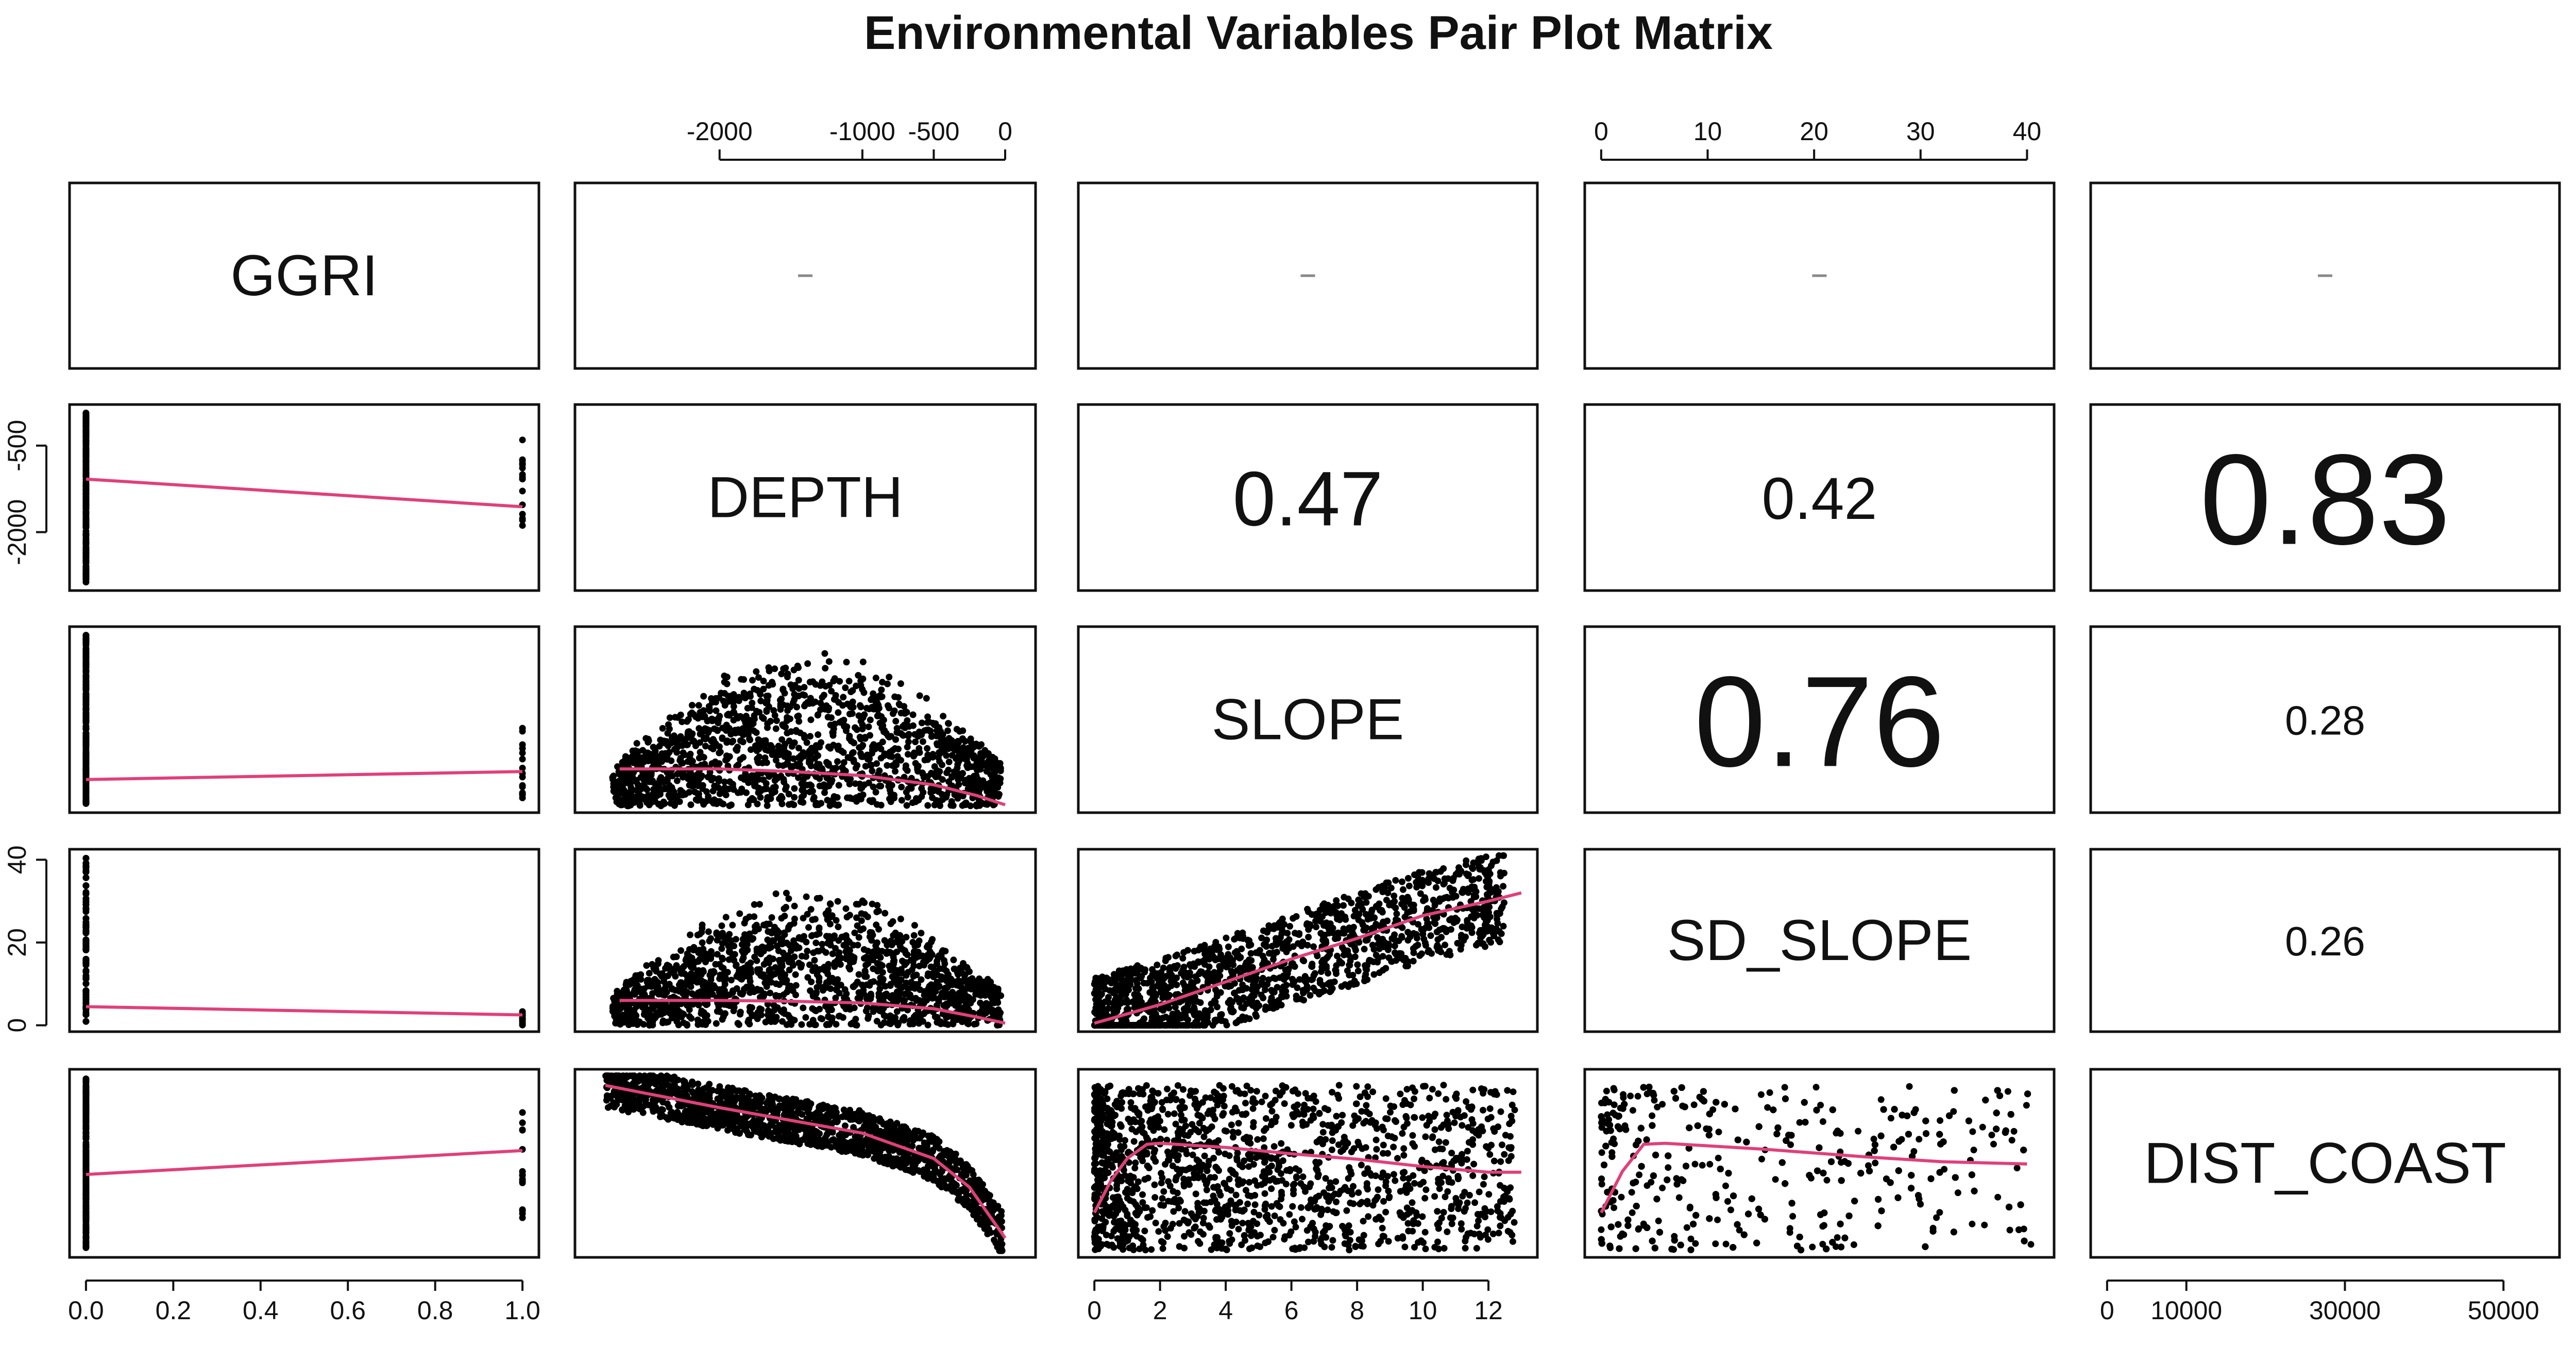 This screenshot has height=1346, width=2576. I want to click on panel-slope-depth, so click(805, 719).